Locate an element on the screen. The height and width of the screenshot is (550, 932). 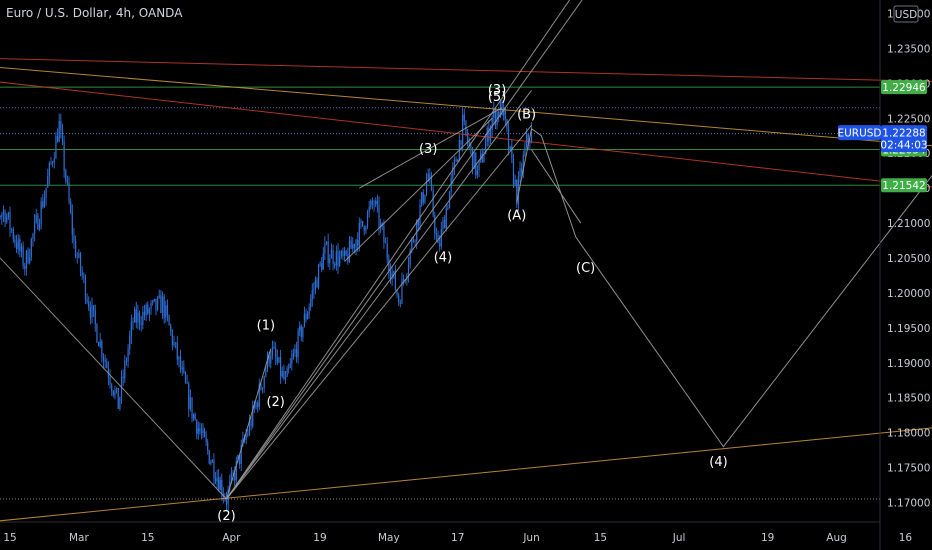
y-tick-label: 1.17000 is located at coordinates (908, 504).